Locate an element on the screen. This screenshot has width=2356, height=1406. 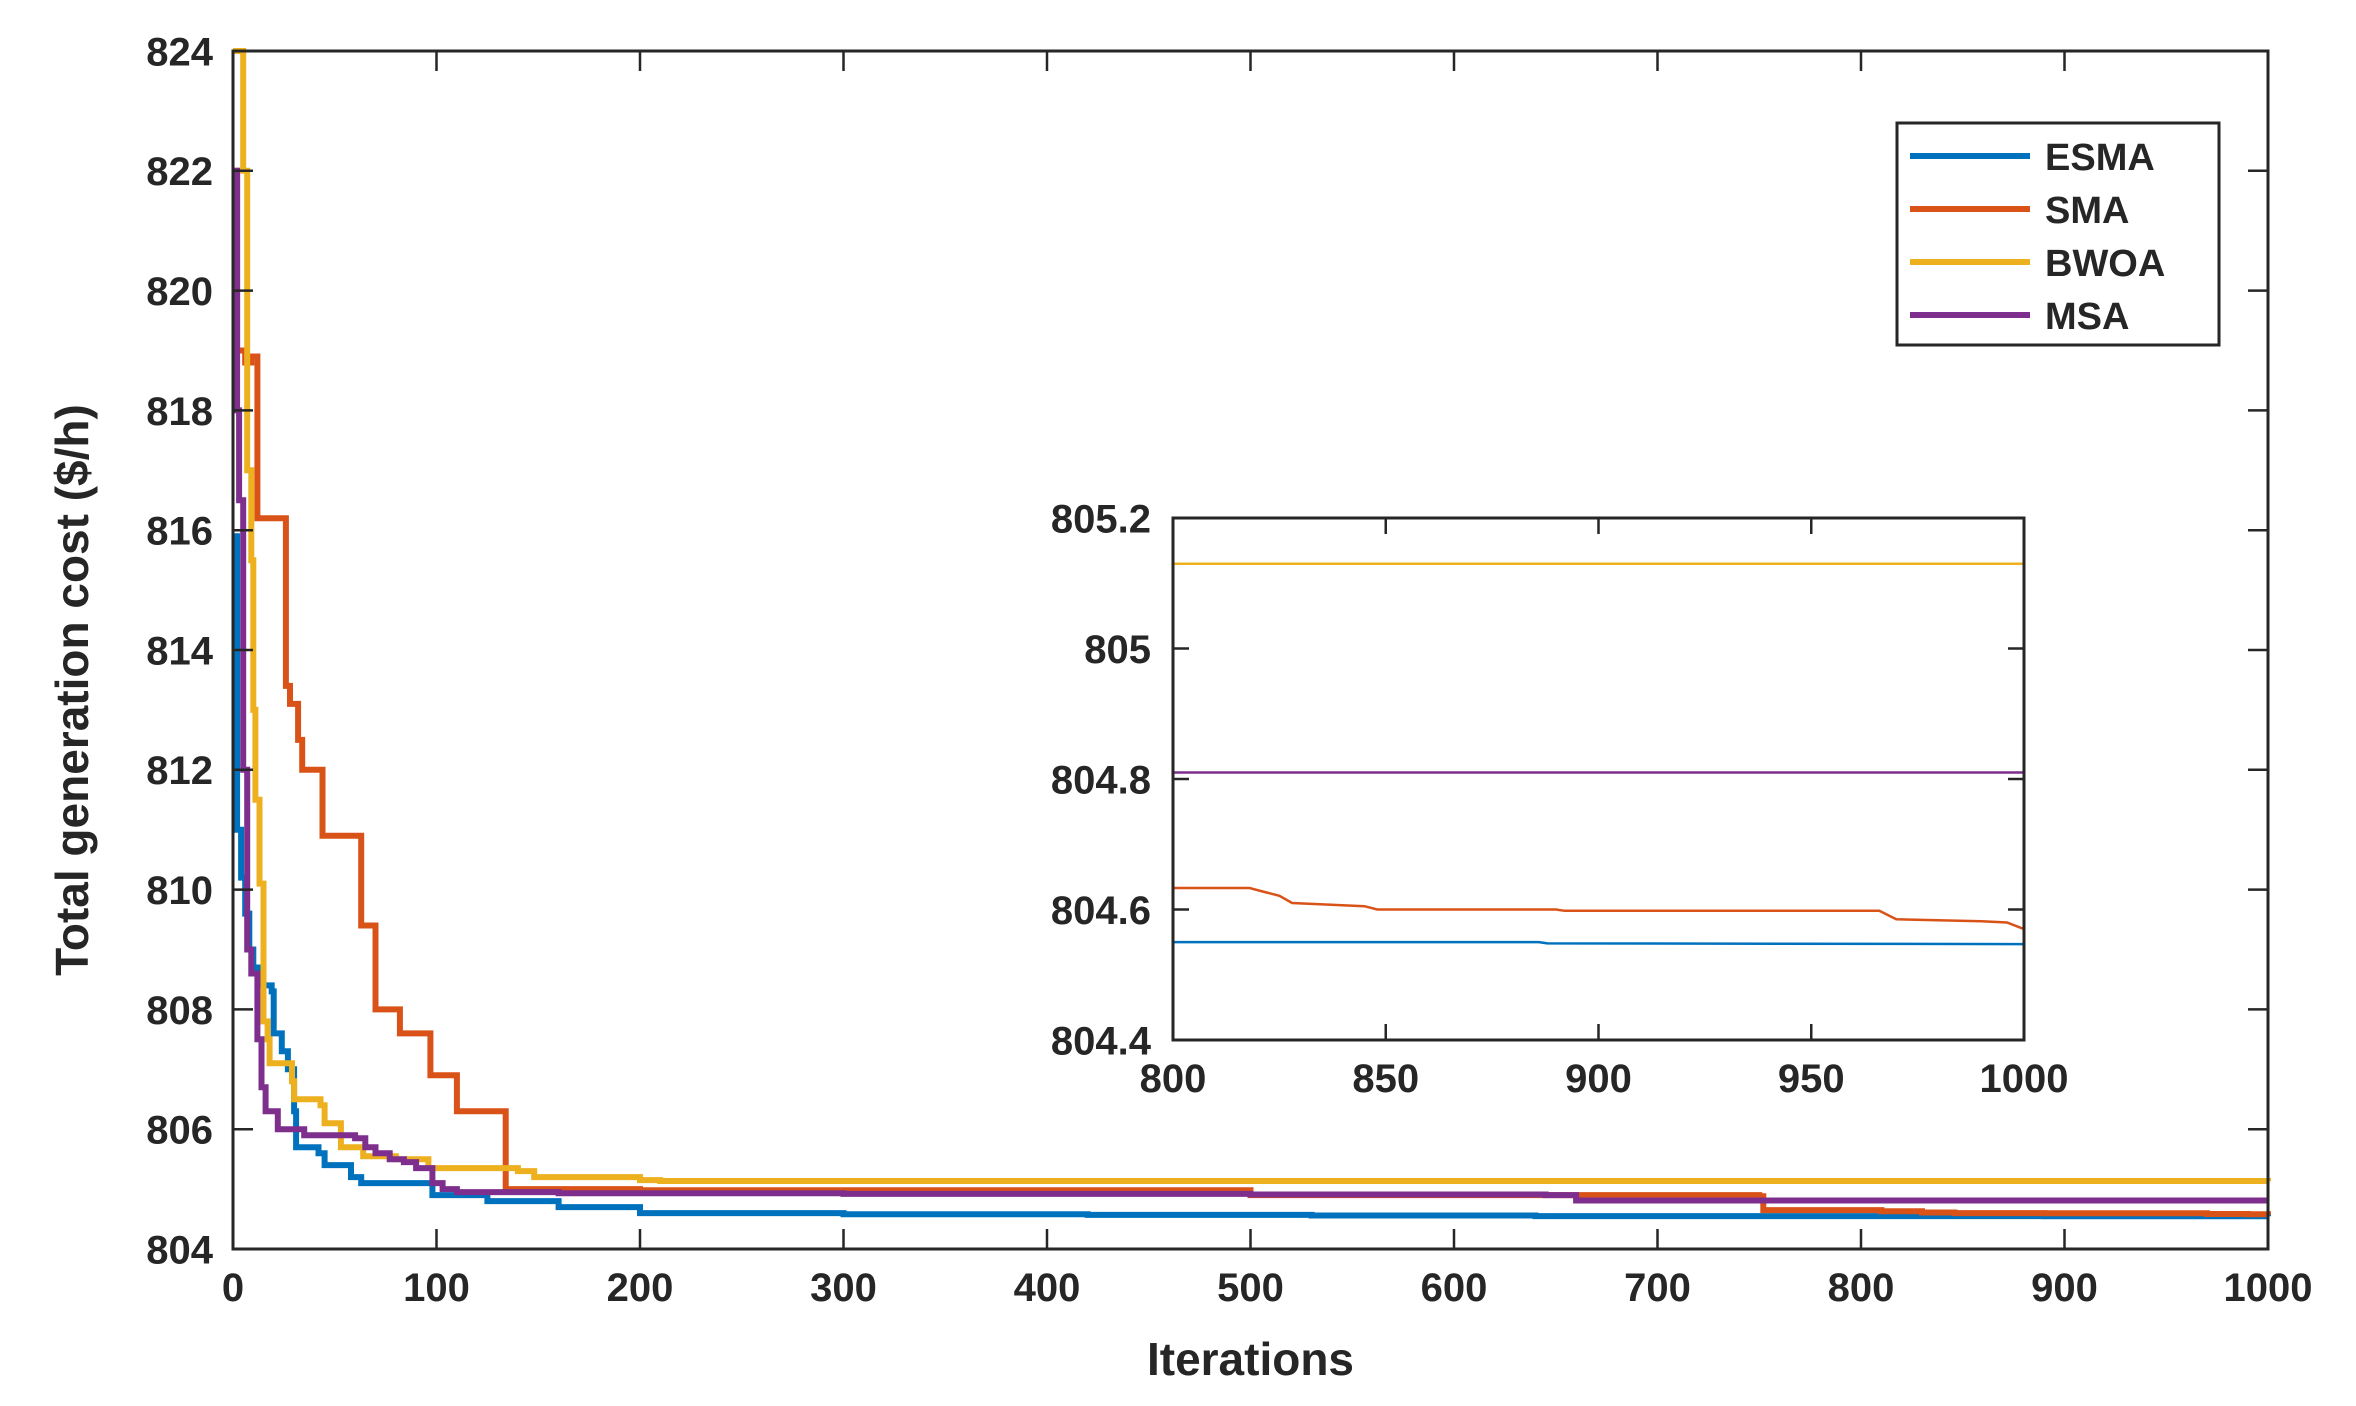
inset-x-tick-label: 900 is located at coordinates (1598, 1079).